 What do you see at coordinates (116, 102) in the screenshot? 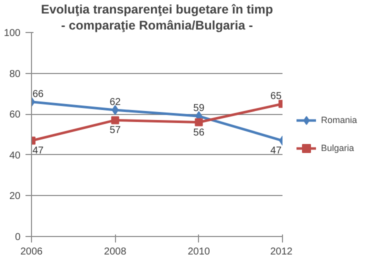
I see `data-label: 62` at bounding box center [116, 102].